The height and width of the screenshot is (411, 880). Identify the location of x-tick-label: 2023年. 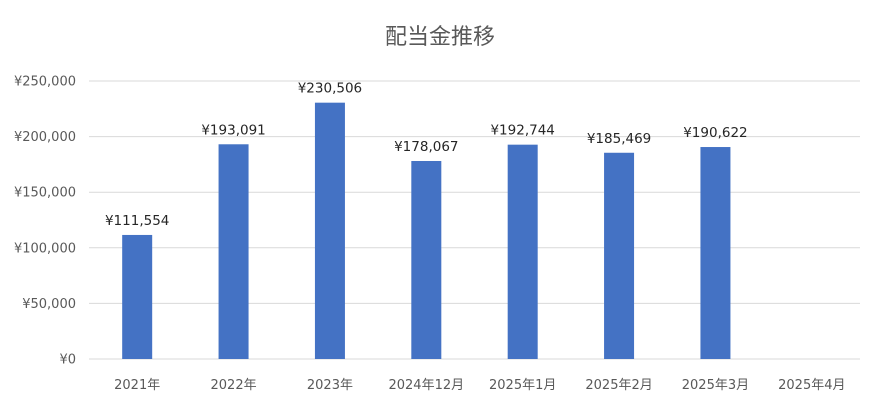
(330, 385).